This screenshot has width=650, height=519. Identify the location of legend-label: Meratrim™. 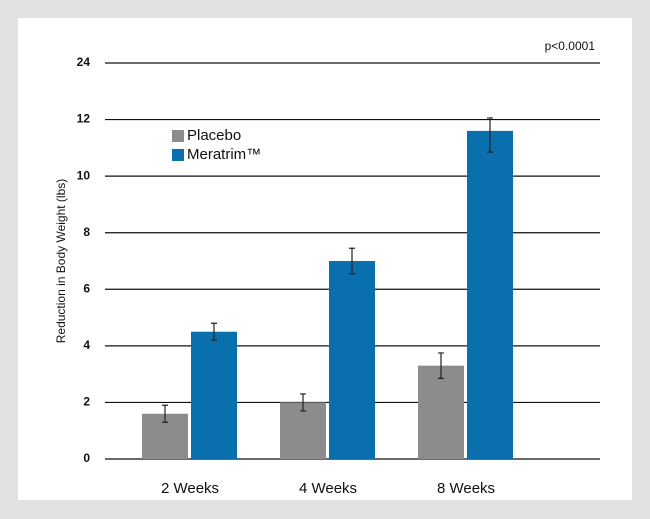
(224, 154).